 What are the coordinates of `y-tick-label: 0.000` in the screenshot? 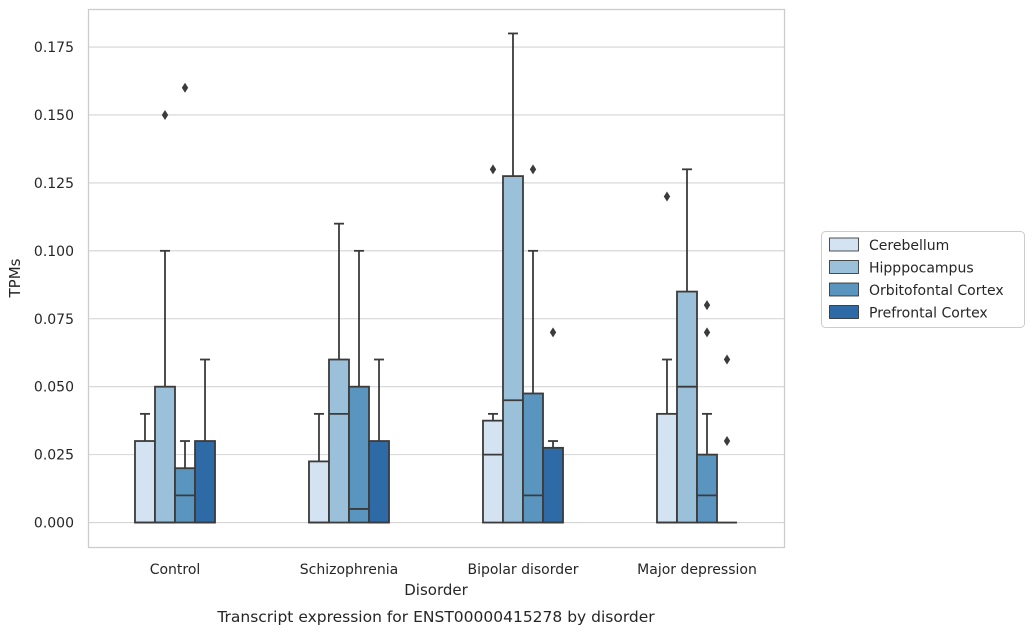 It's located at (54, 524).